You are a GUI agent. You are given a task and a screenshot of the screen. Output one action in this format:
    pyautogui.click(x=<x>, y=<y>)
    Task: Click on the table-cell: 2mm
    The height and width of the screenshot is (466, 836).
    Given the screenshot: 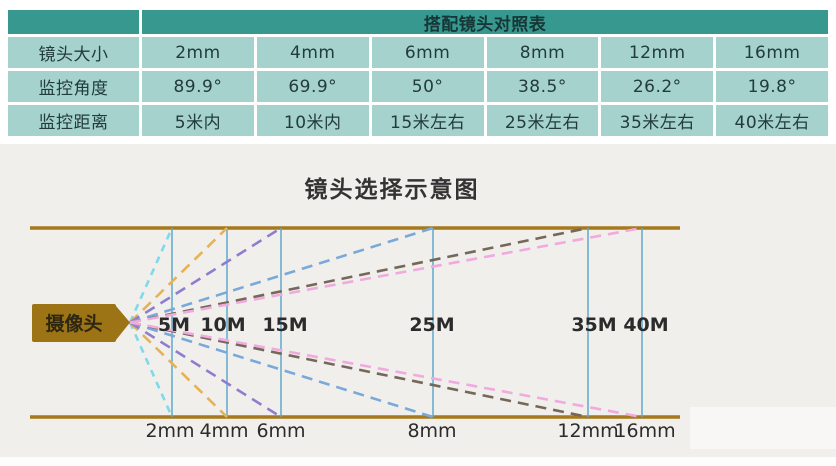 What is the action you would take?
    pyautogui.click(x=198, y=52)
    